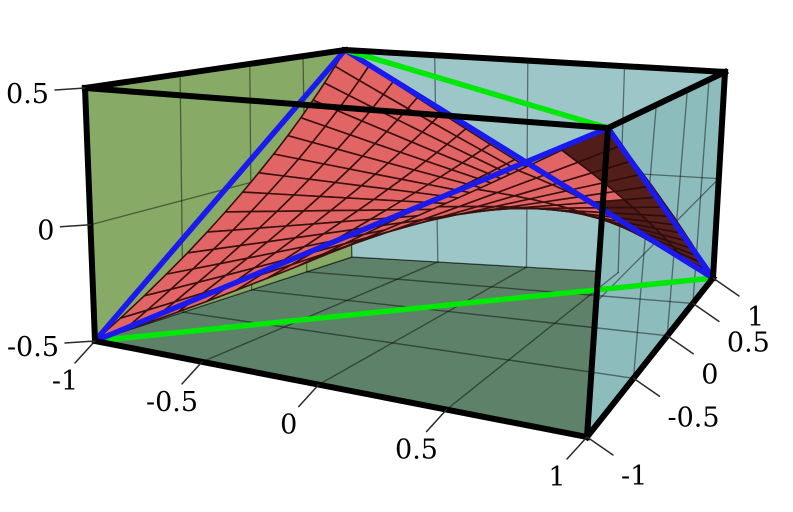 This screenshot has width=793, height=512. I want to click on x-axis-tick-label: 1, so click(556, 477).